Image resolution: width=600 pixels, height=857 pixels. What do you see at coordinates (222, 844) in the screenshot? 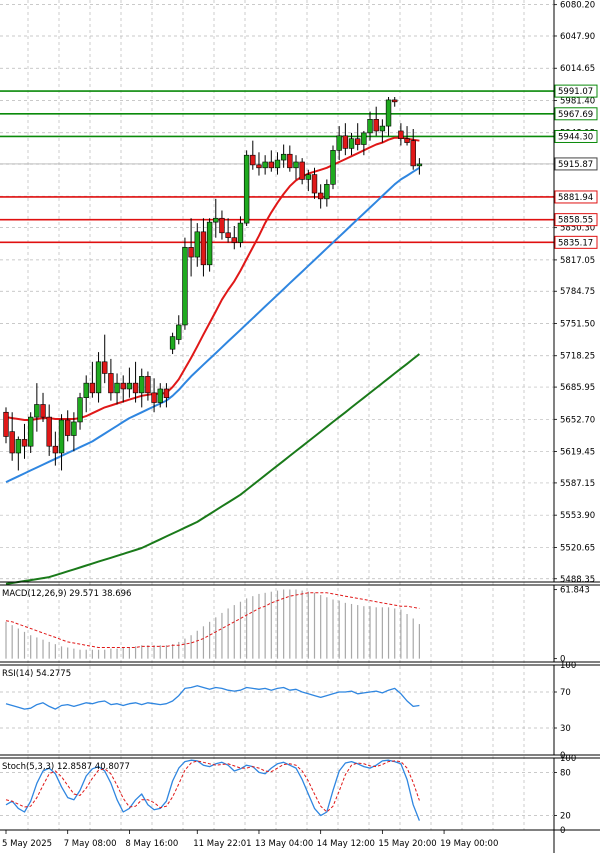
I see `x-tick-label: 11 May 22:01` at bounding box center [222, 844].